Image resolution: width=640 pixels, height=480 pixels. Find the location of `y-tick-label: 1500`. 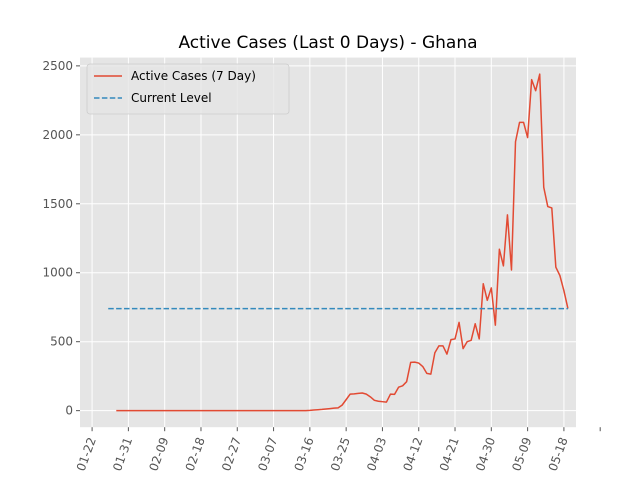

y-tick-label: 1500 is located at coordinates (57, 204).